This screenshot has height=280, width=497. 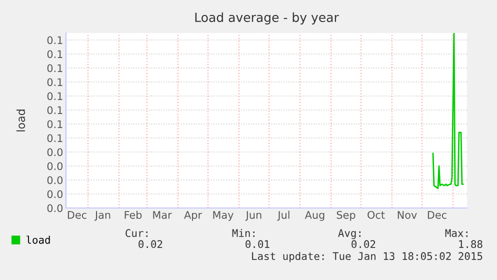 What do you see at coordinates (367, 257) in the screenshot?
I see `text: Last update: Tue Jan 13 18:05:02 2015` at bounding box center [367, 257].